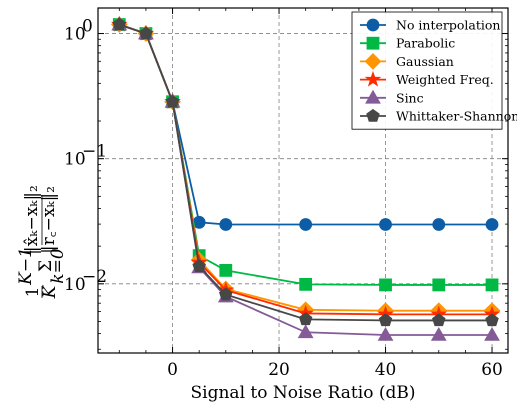 This screenshot has height=409, width=517. Describe the element at coordinates (445, 79) in the screenshot. I see `legend-label: Weighted Freq.` at that location.